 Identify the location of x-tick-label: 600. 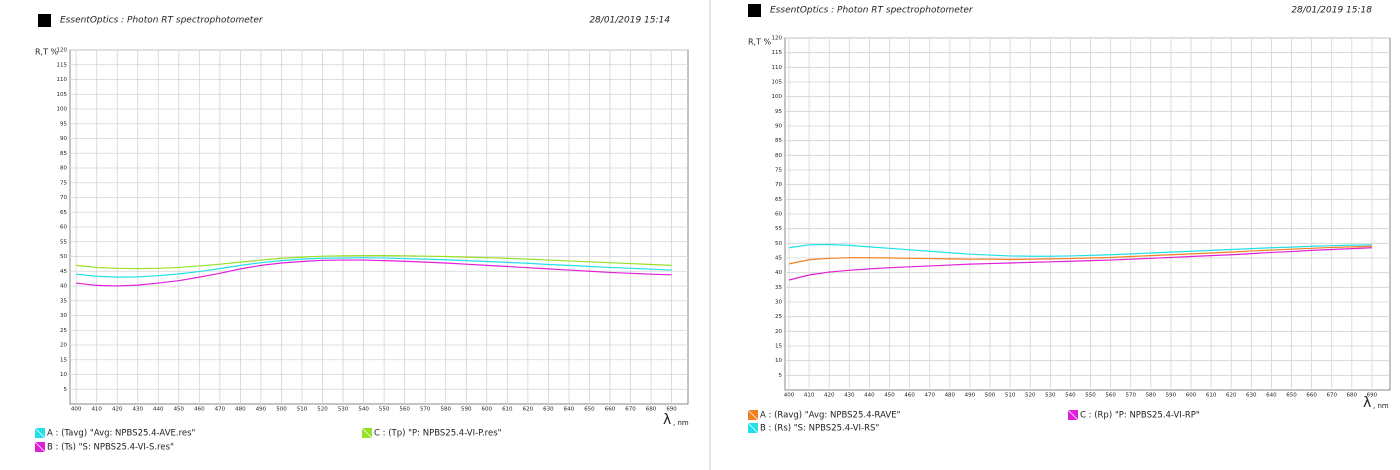
(487, 410).